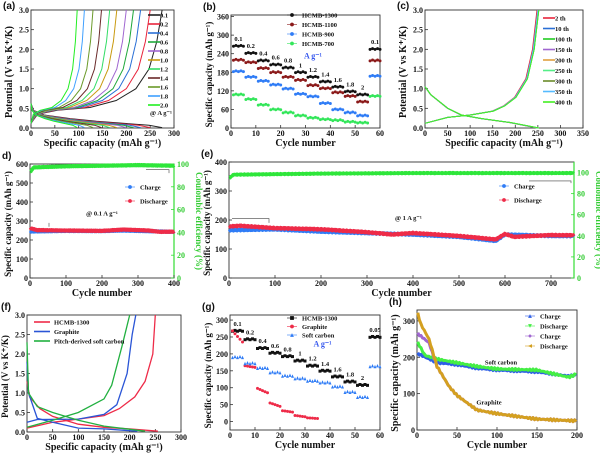  I want to click on x-tick-label: 100, so click(66, 283).